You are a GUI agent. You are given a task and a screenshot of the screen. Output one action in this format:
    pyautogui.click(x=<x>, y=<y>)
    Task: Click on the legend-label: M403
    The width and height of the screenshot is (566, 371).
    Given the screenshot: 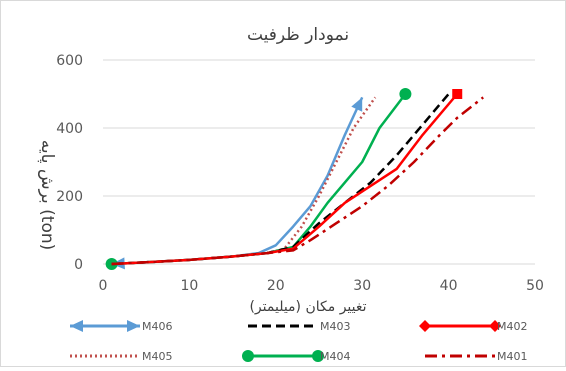 What is the action you would take?
    pyautogui.click(x=335, y=326)
    